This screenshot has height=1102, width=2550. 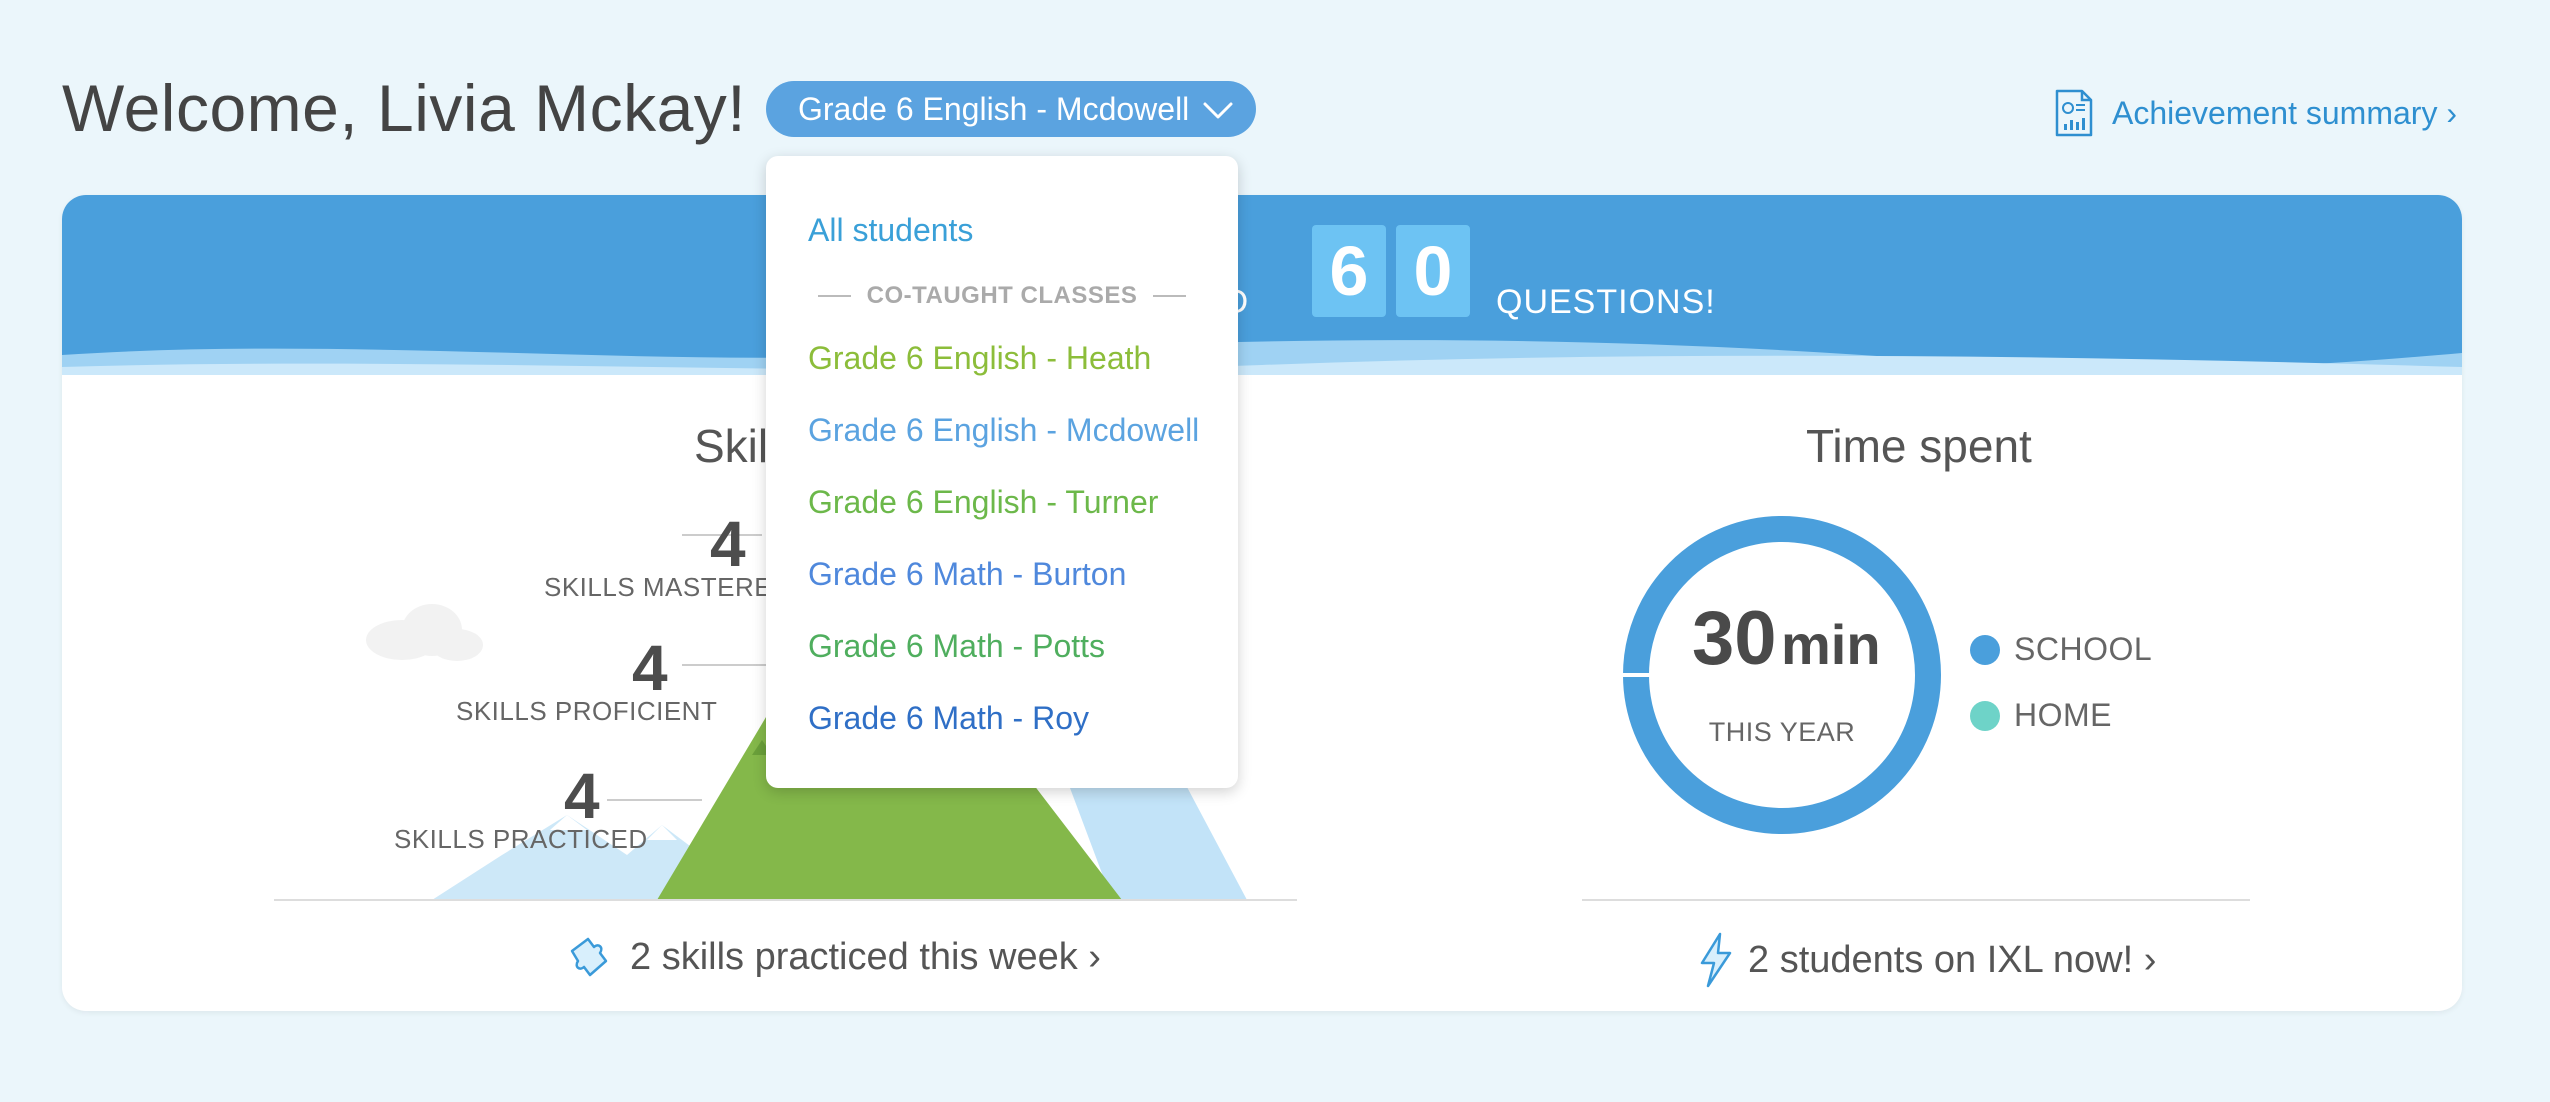 I want to click on students-footer-label: 2 students on IXL now! ›, so click(x=1952, y=959).